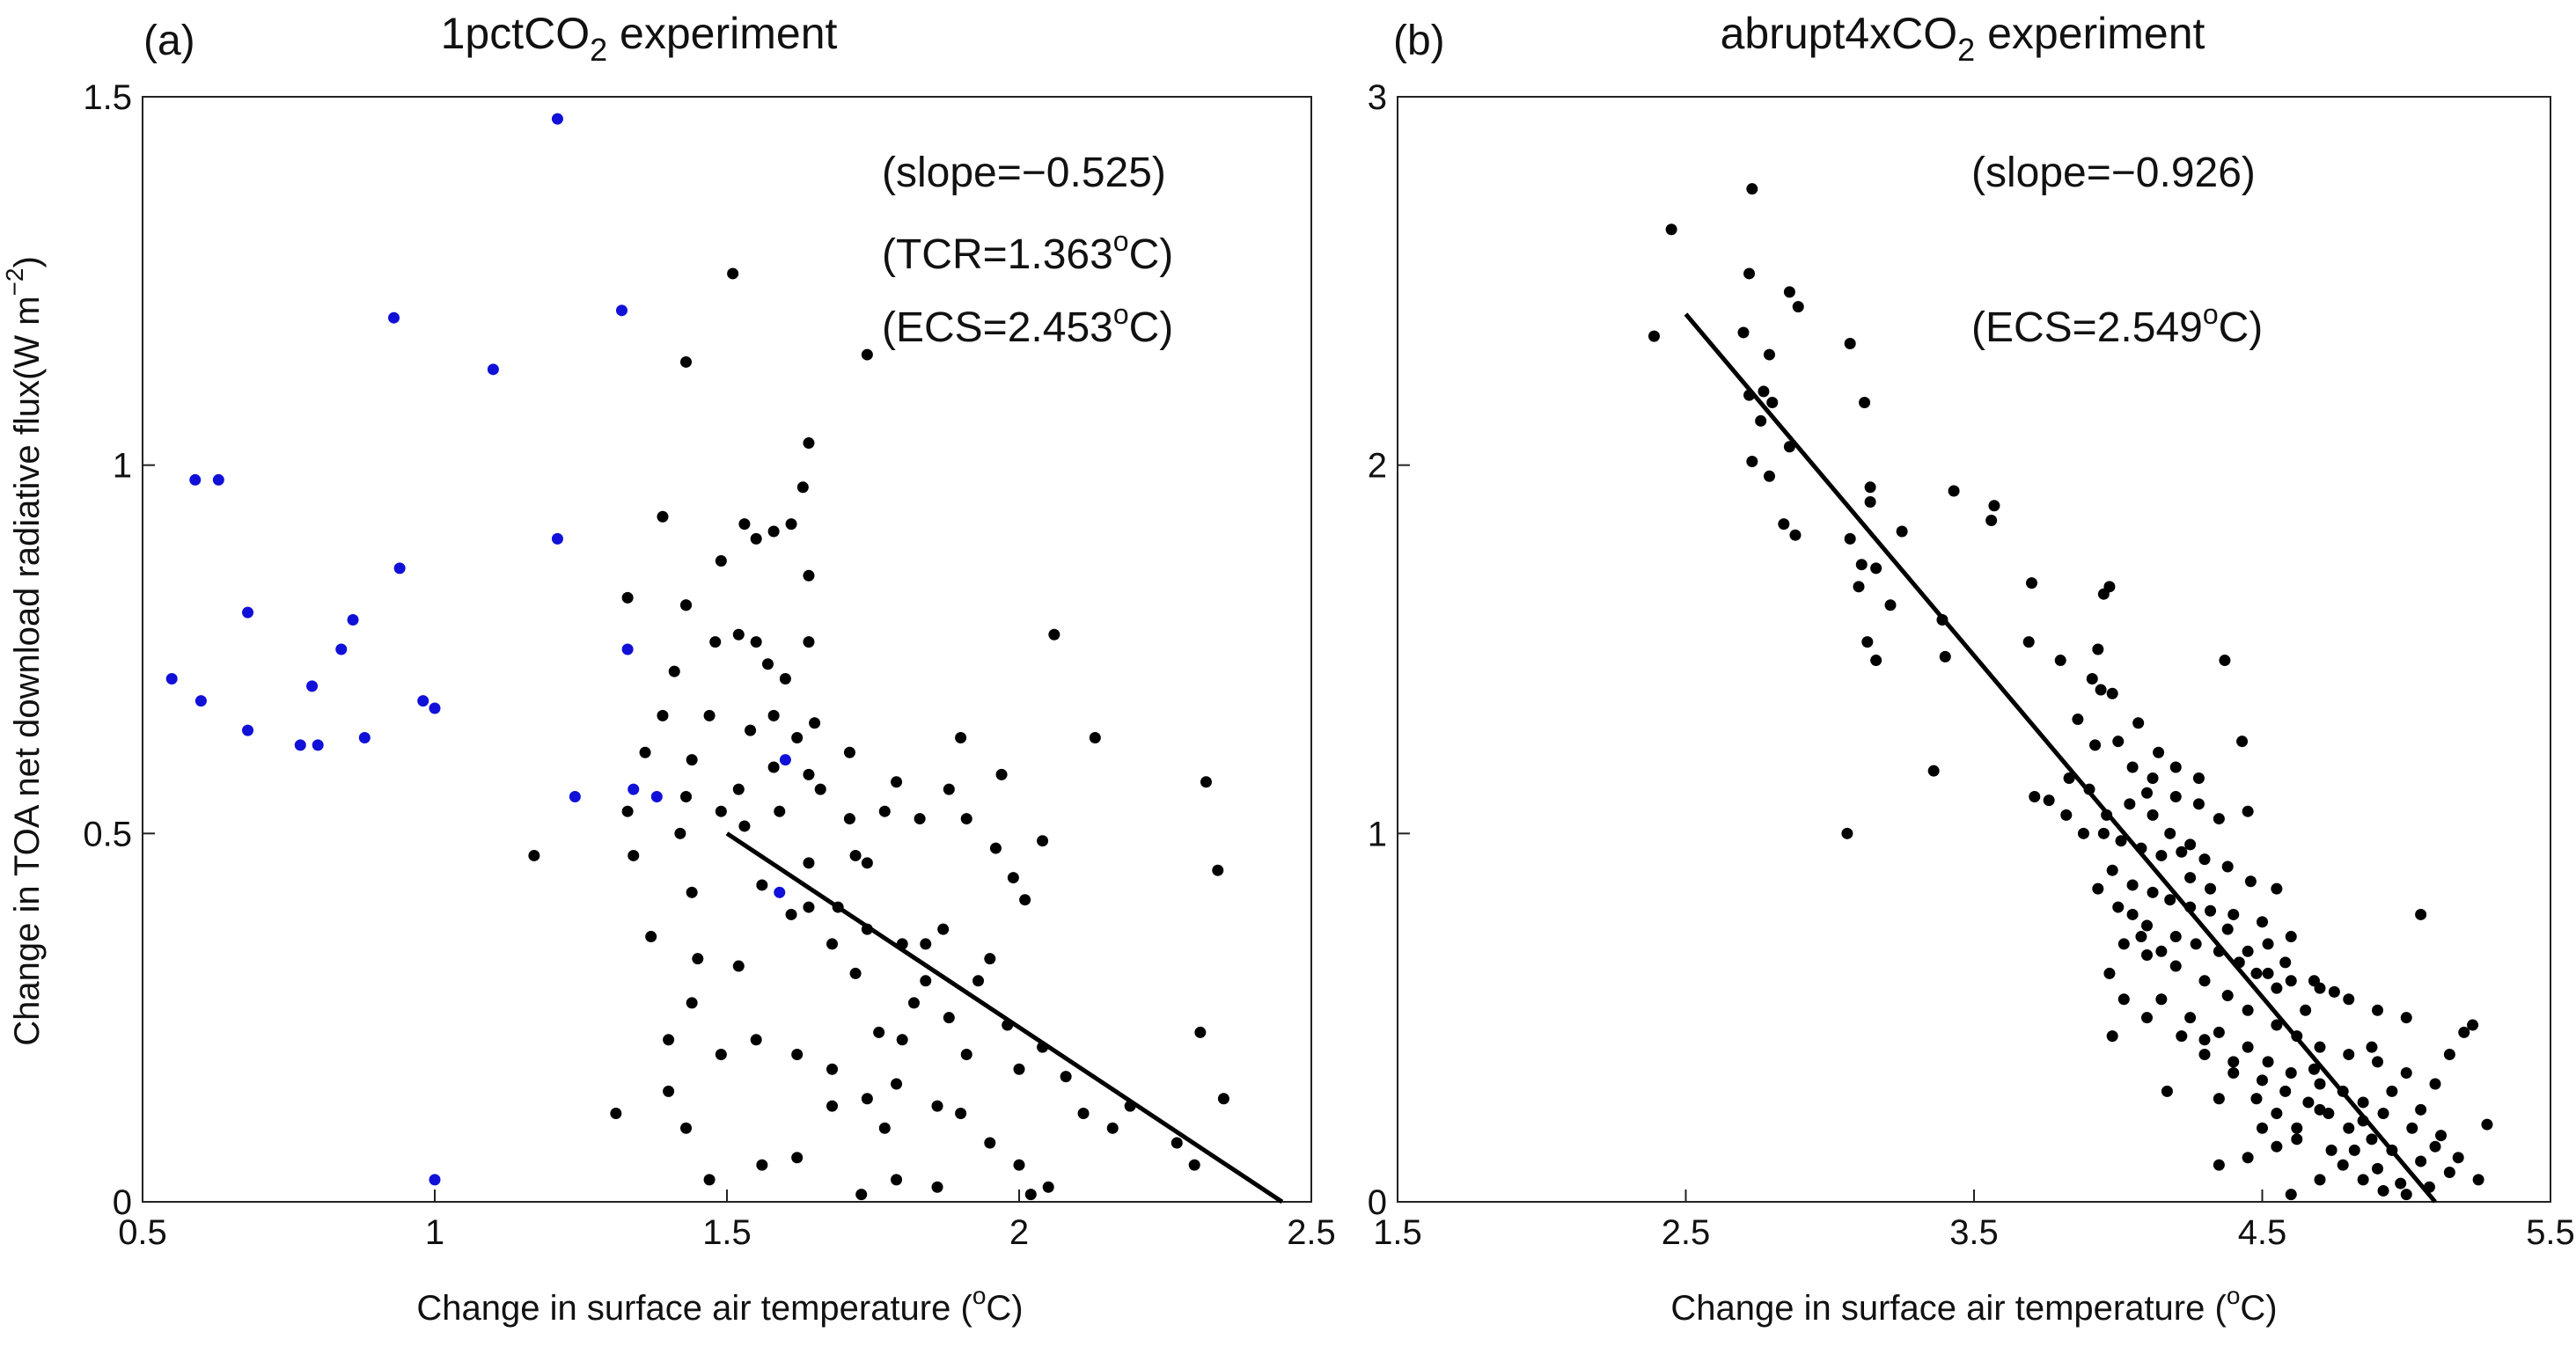 Image resolution: width=2576 pixels, height=1347 pixels. I want to click on panel-b-title: abrupt4xCO2 experiment, so click(1963, 39).